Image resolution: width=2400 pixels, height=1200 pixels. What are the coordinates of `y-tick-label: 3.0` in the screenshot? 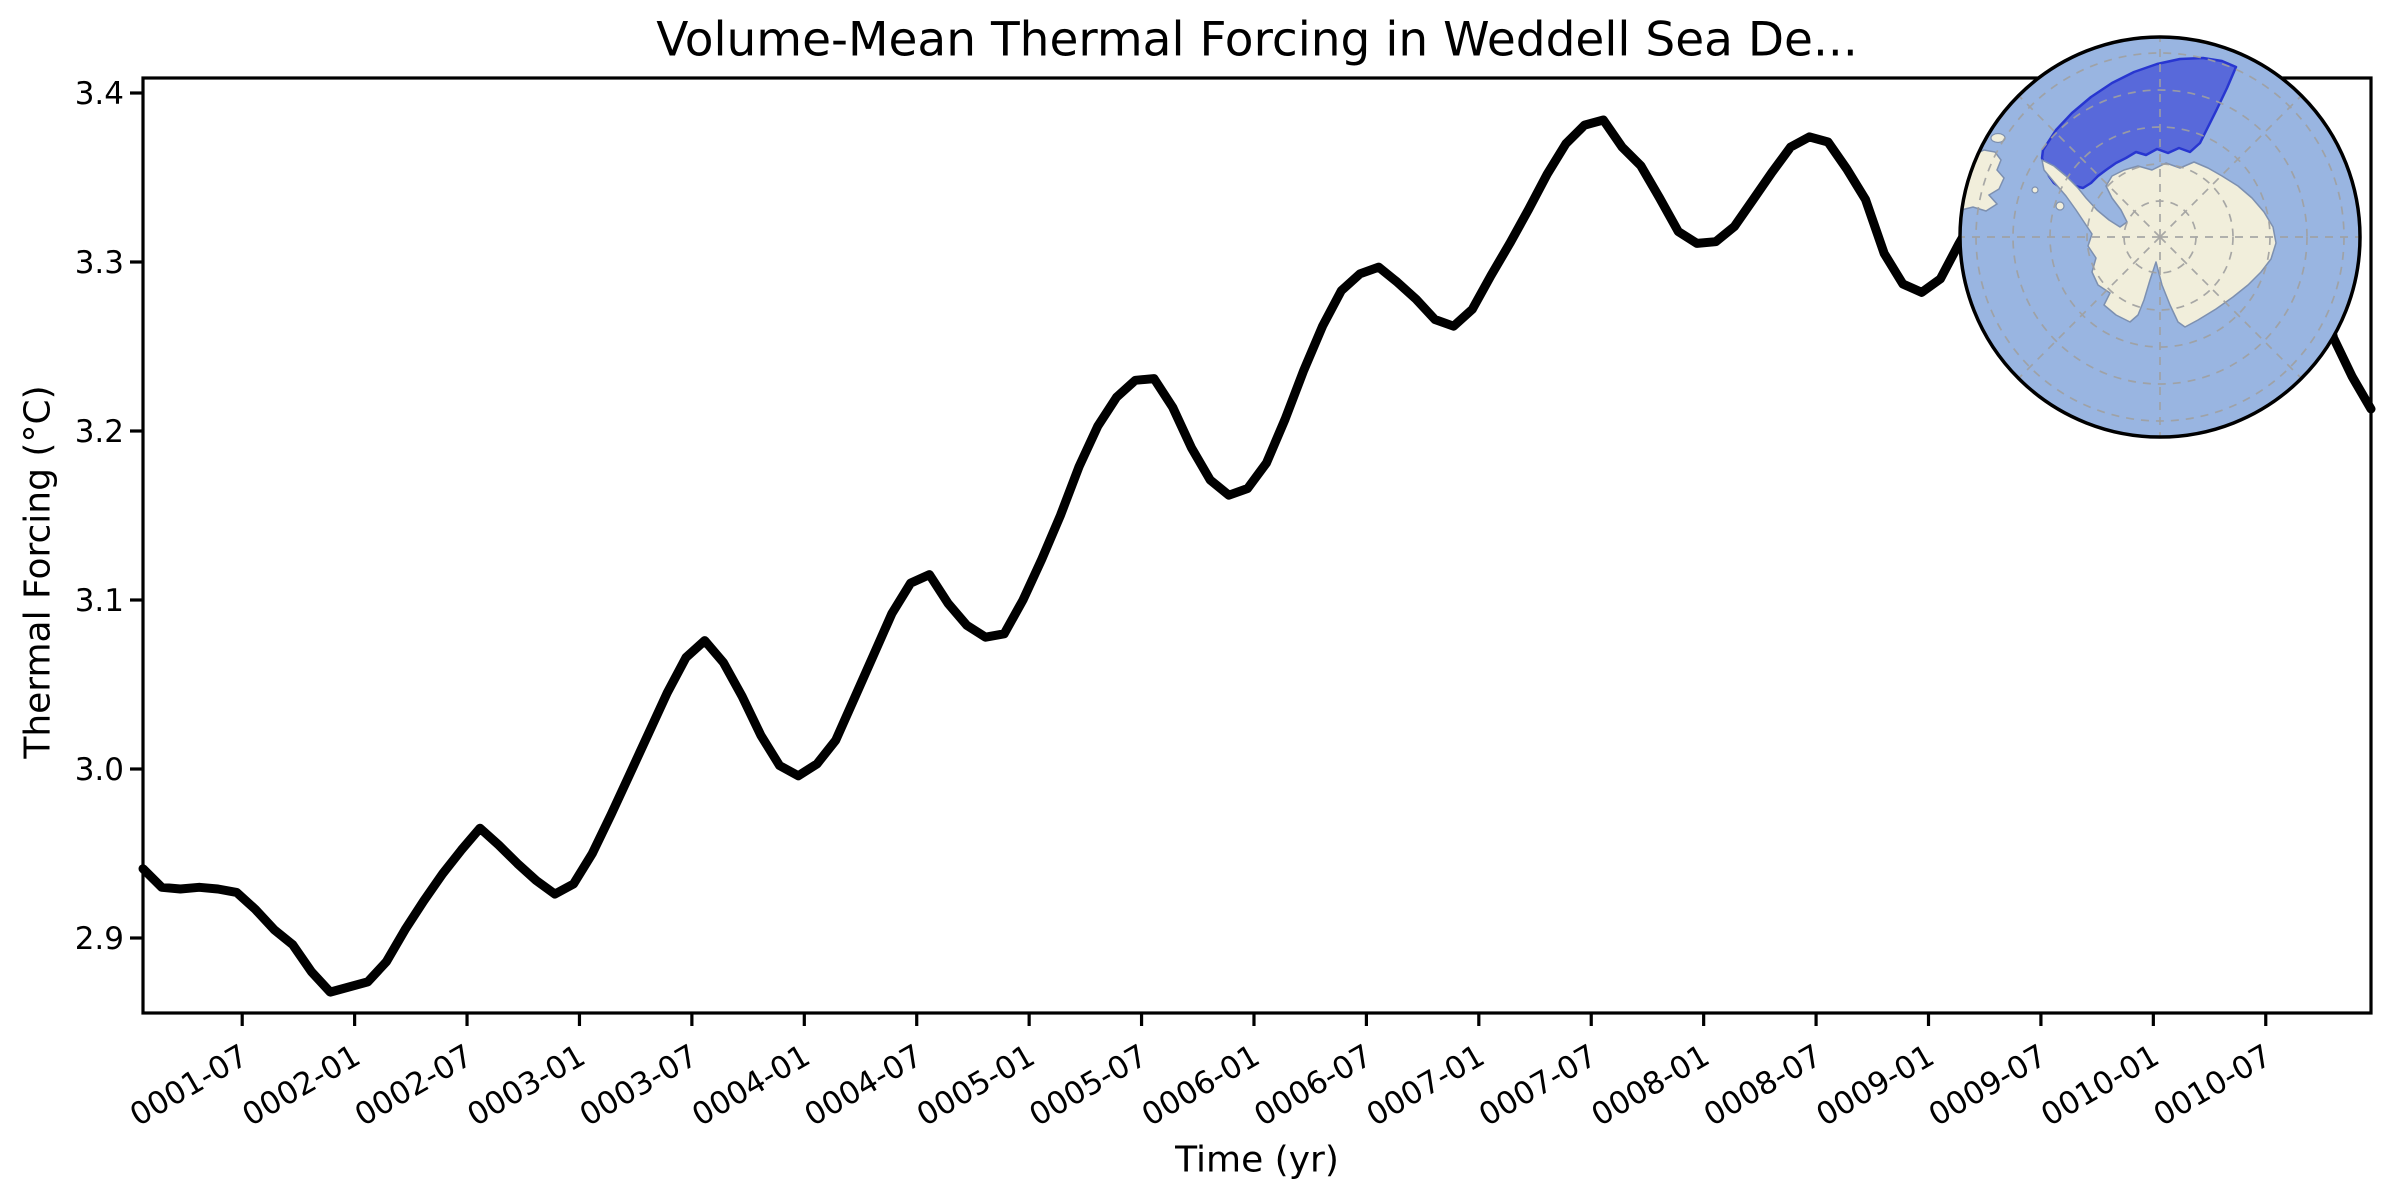 It's located at (99, 770).